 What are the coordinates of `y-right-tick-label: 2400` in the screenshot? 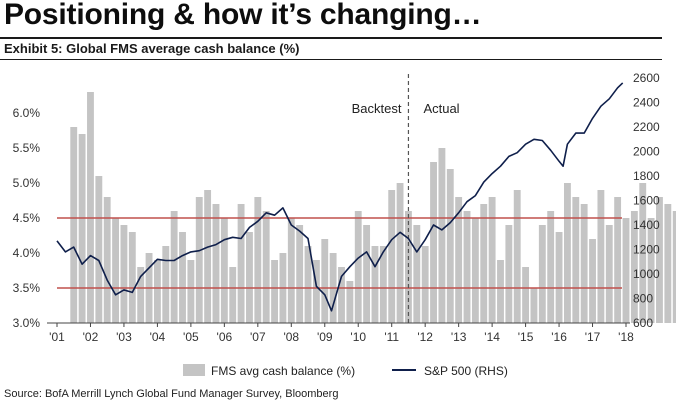 It's located at (646, 103).